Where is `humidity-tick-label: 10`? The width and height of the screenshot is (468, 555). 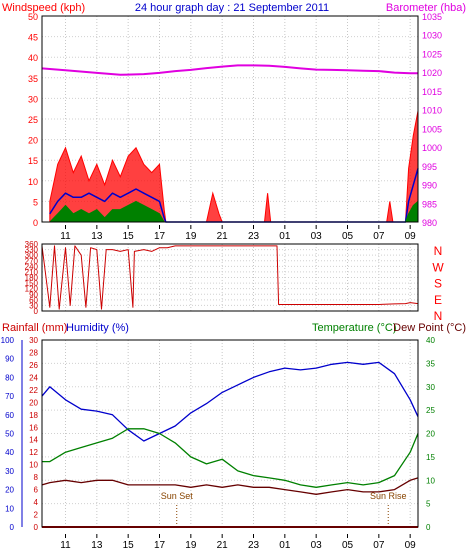
humidity-tick-label: 10 is located at coordinates (9, 508).